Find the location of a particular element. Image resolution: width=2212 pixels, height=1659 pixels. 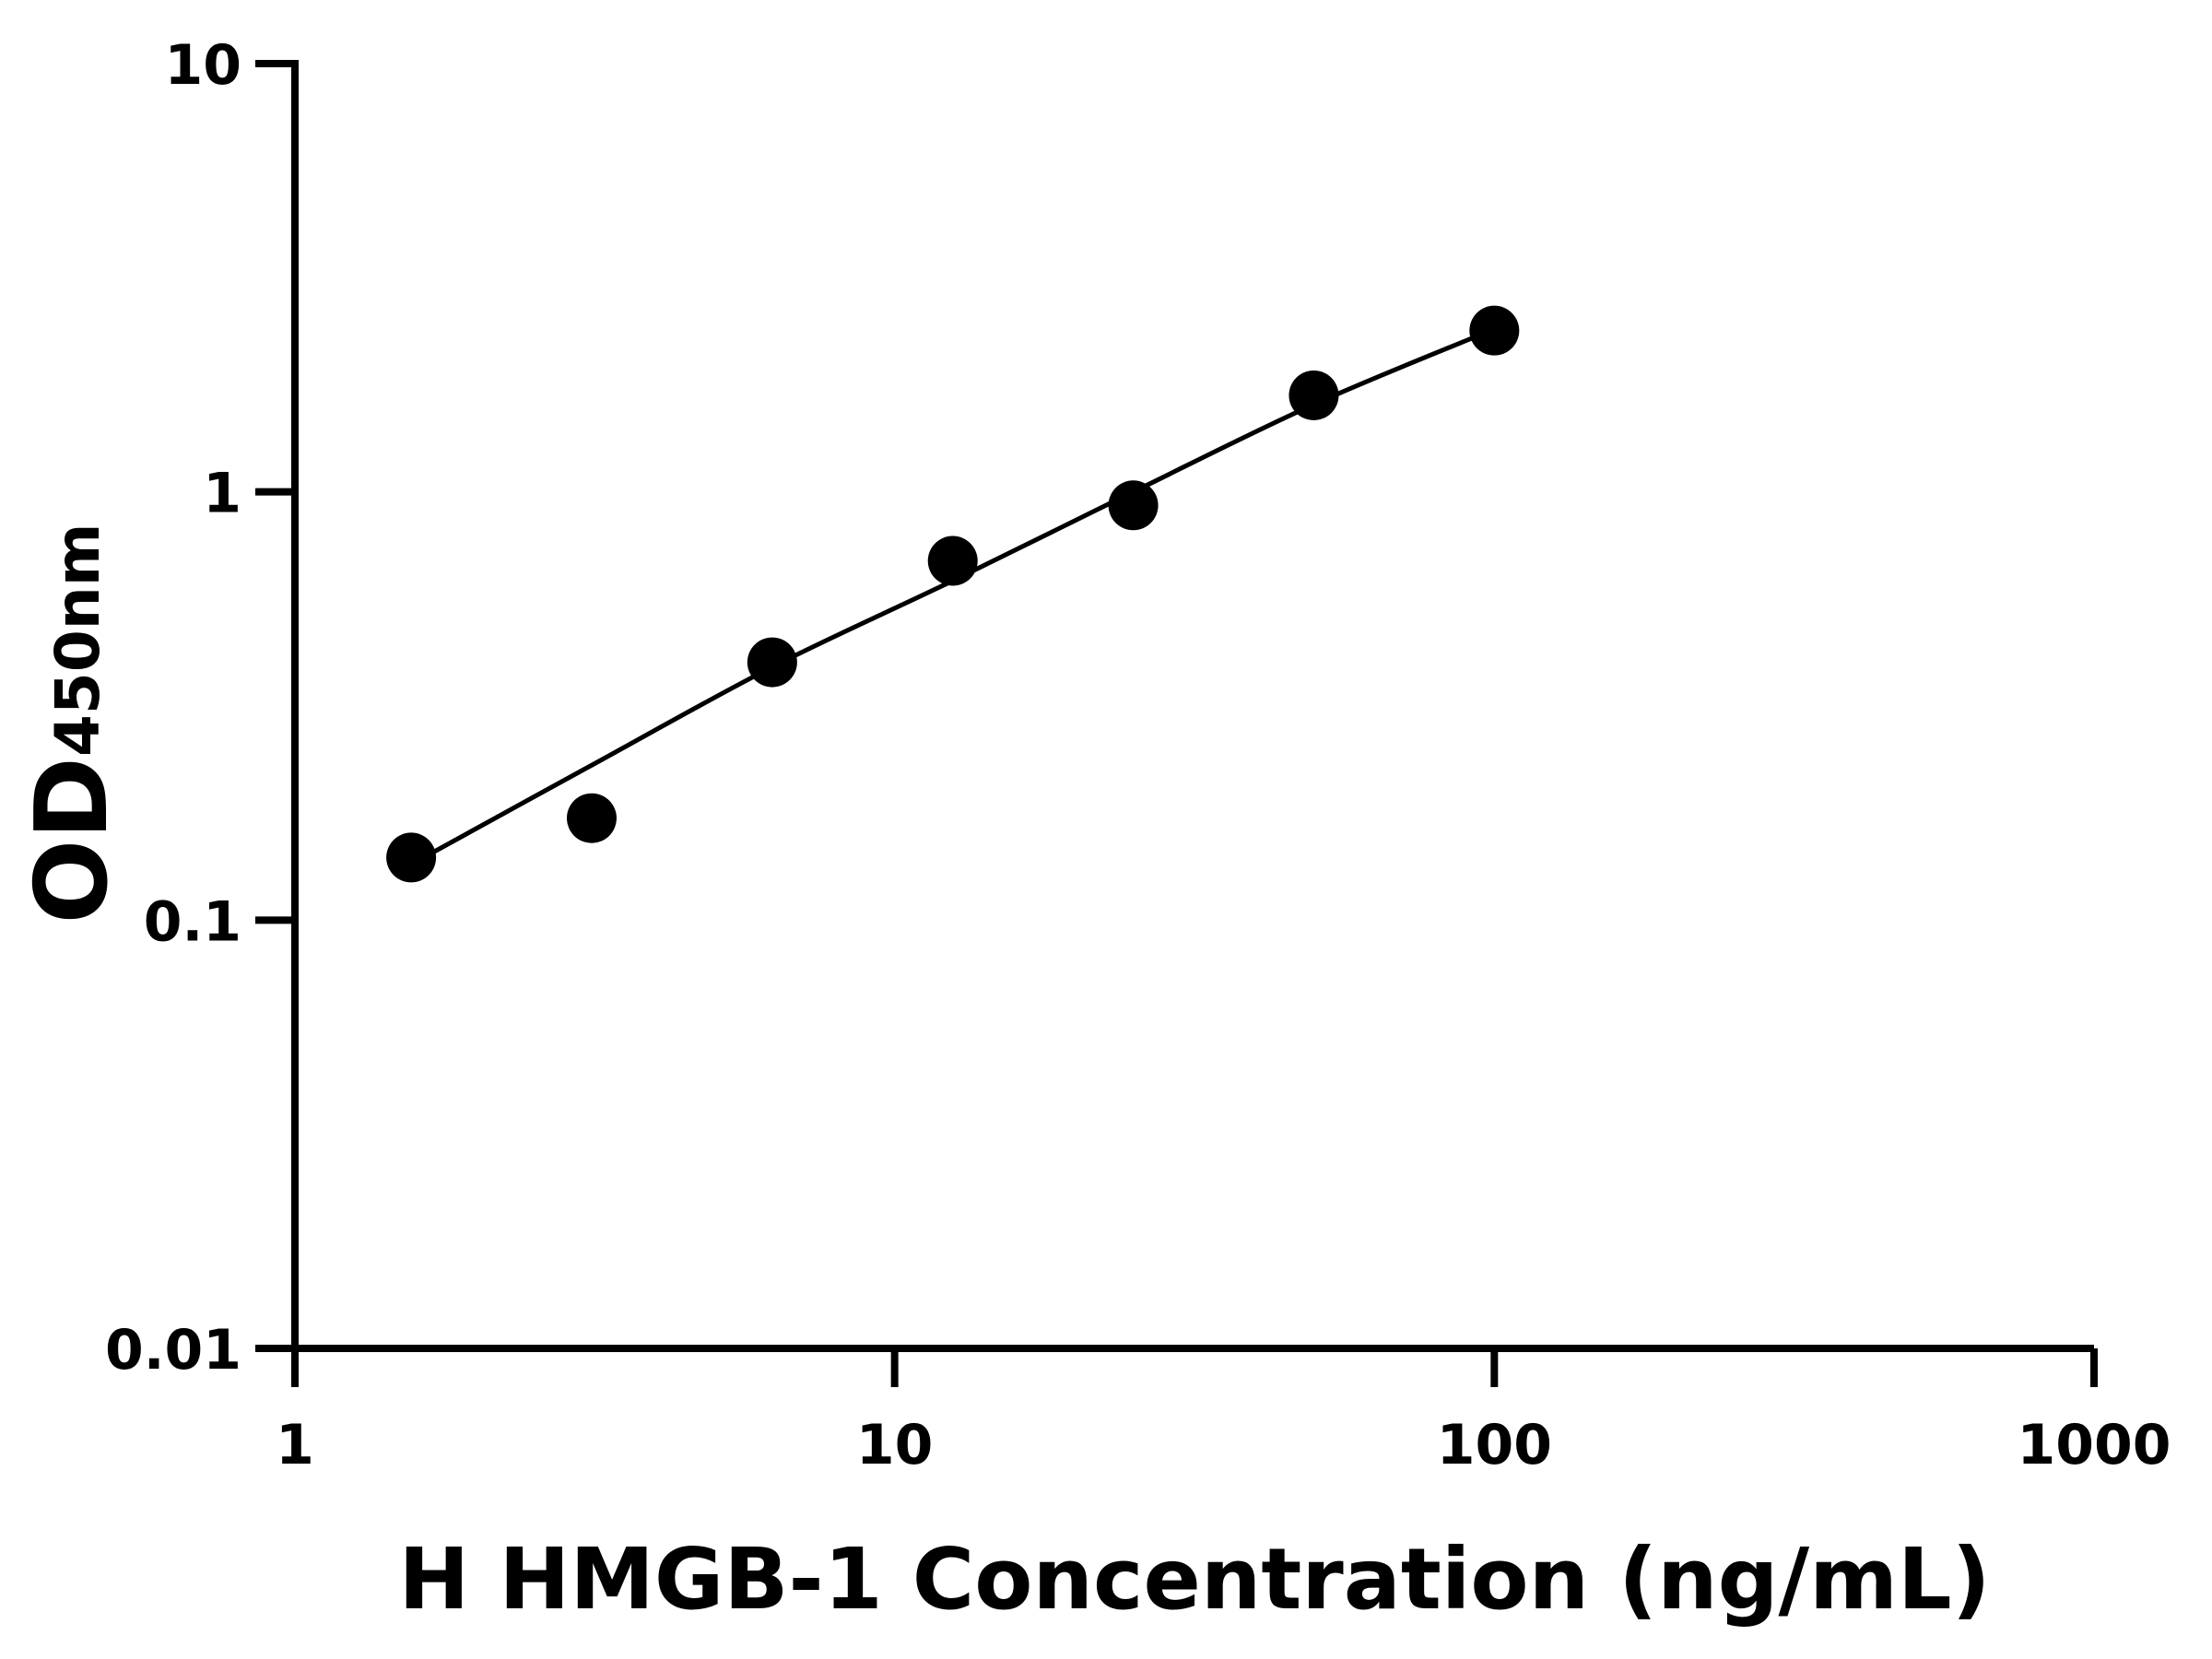

y-tick-label: 1 is located at coordinates (222, 494).